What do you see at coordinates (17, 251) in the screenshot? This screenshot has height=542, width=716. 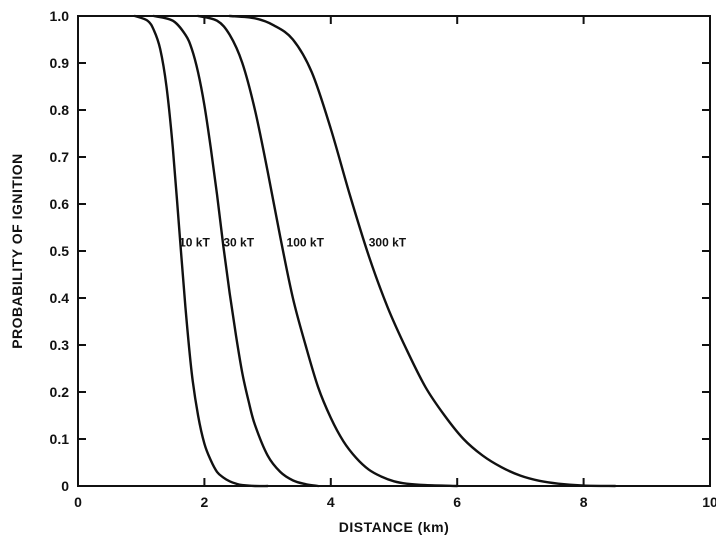 I see `y-axis-title: PROBABILITY OF IGNITION` at bounding box center [17, 251].